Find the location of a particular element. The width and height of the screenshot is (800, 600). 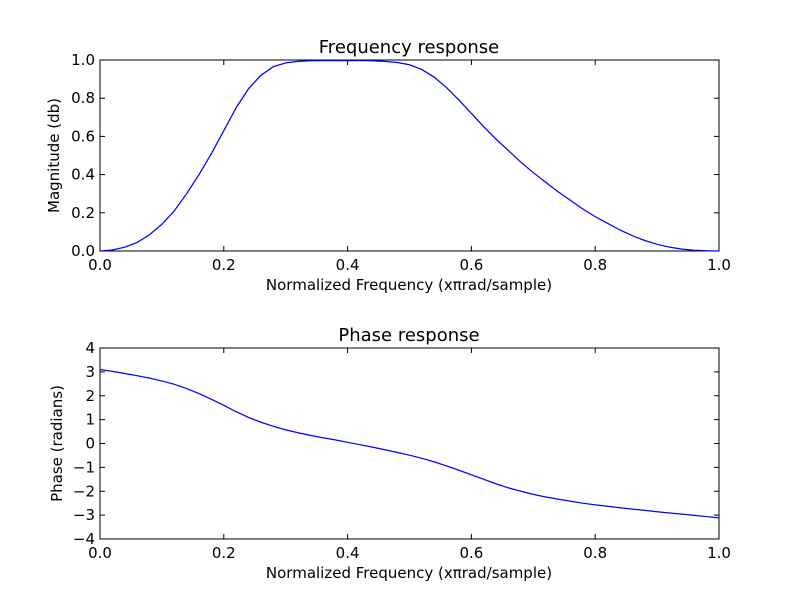

magnitude-xtick-label: 0.2 is located at coordinates (224, 265).